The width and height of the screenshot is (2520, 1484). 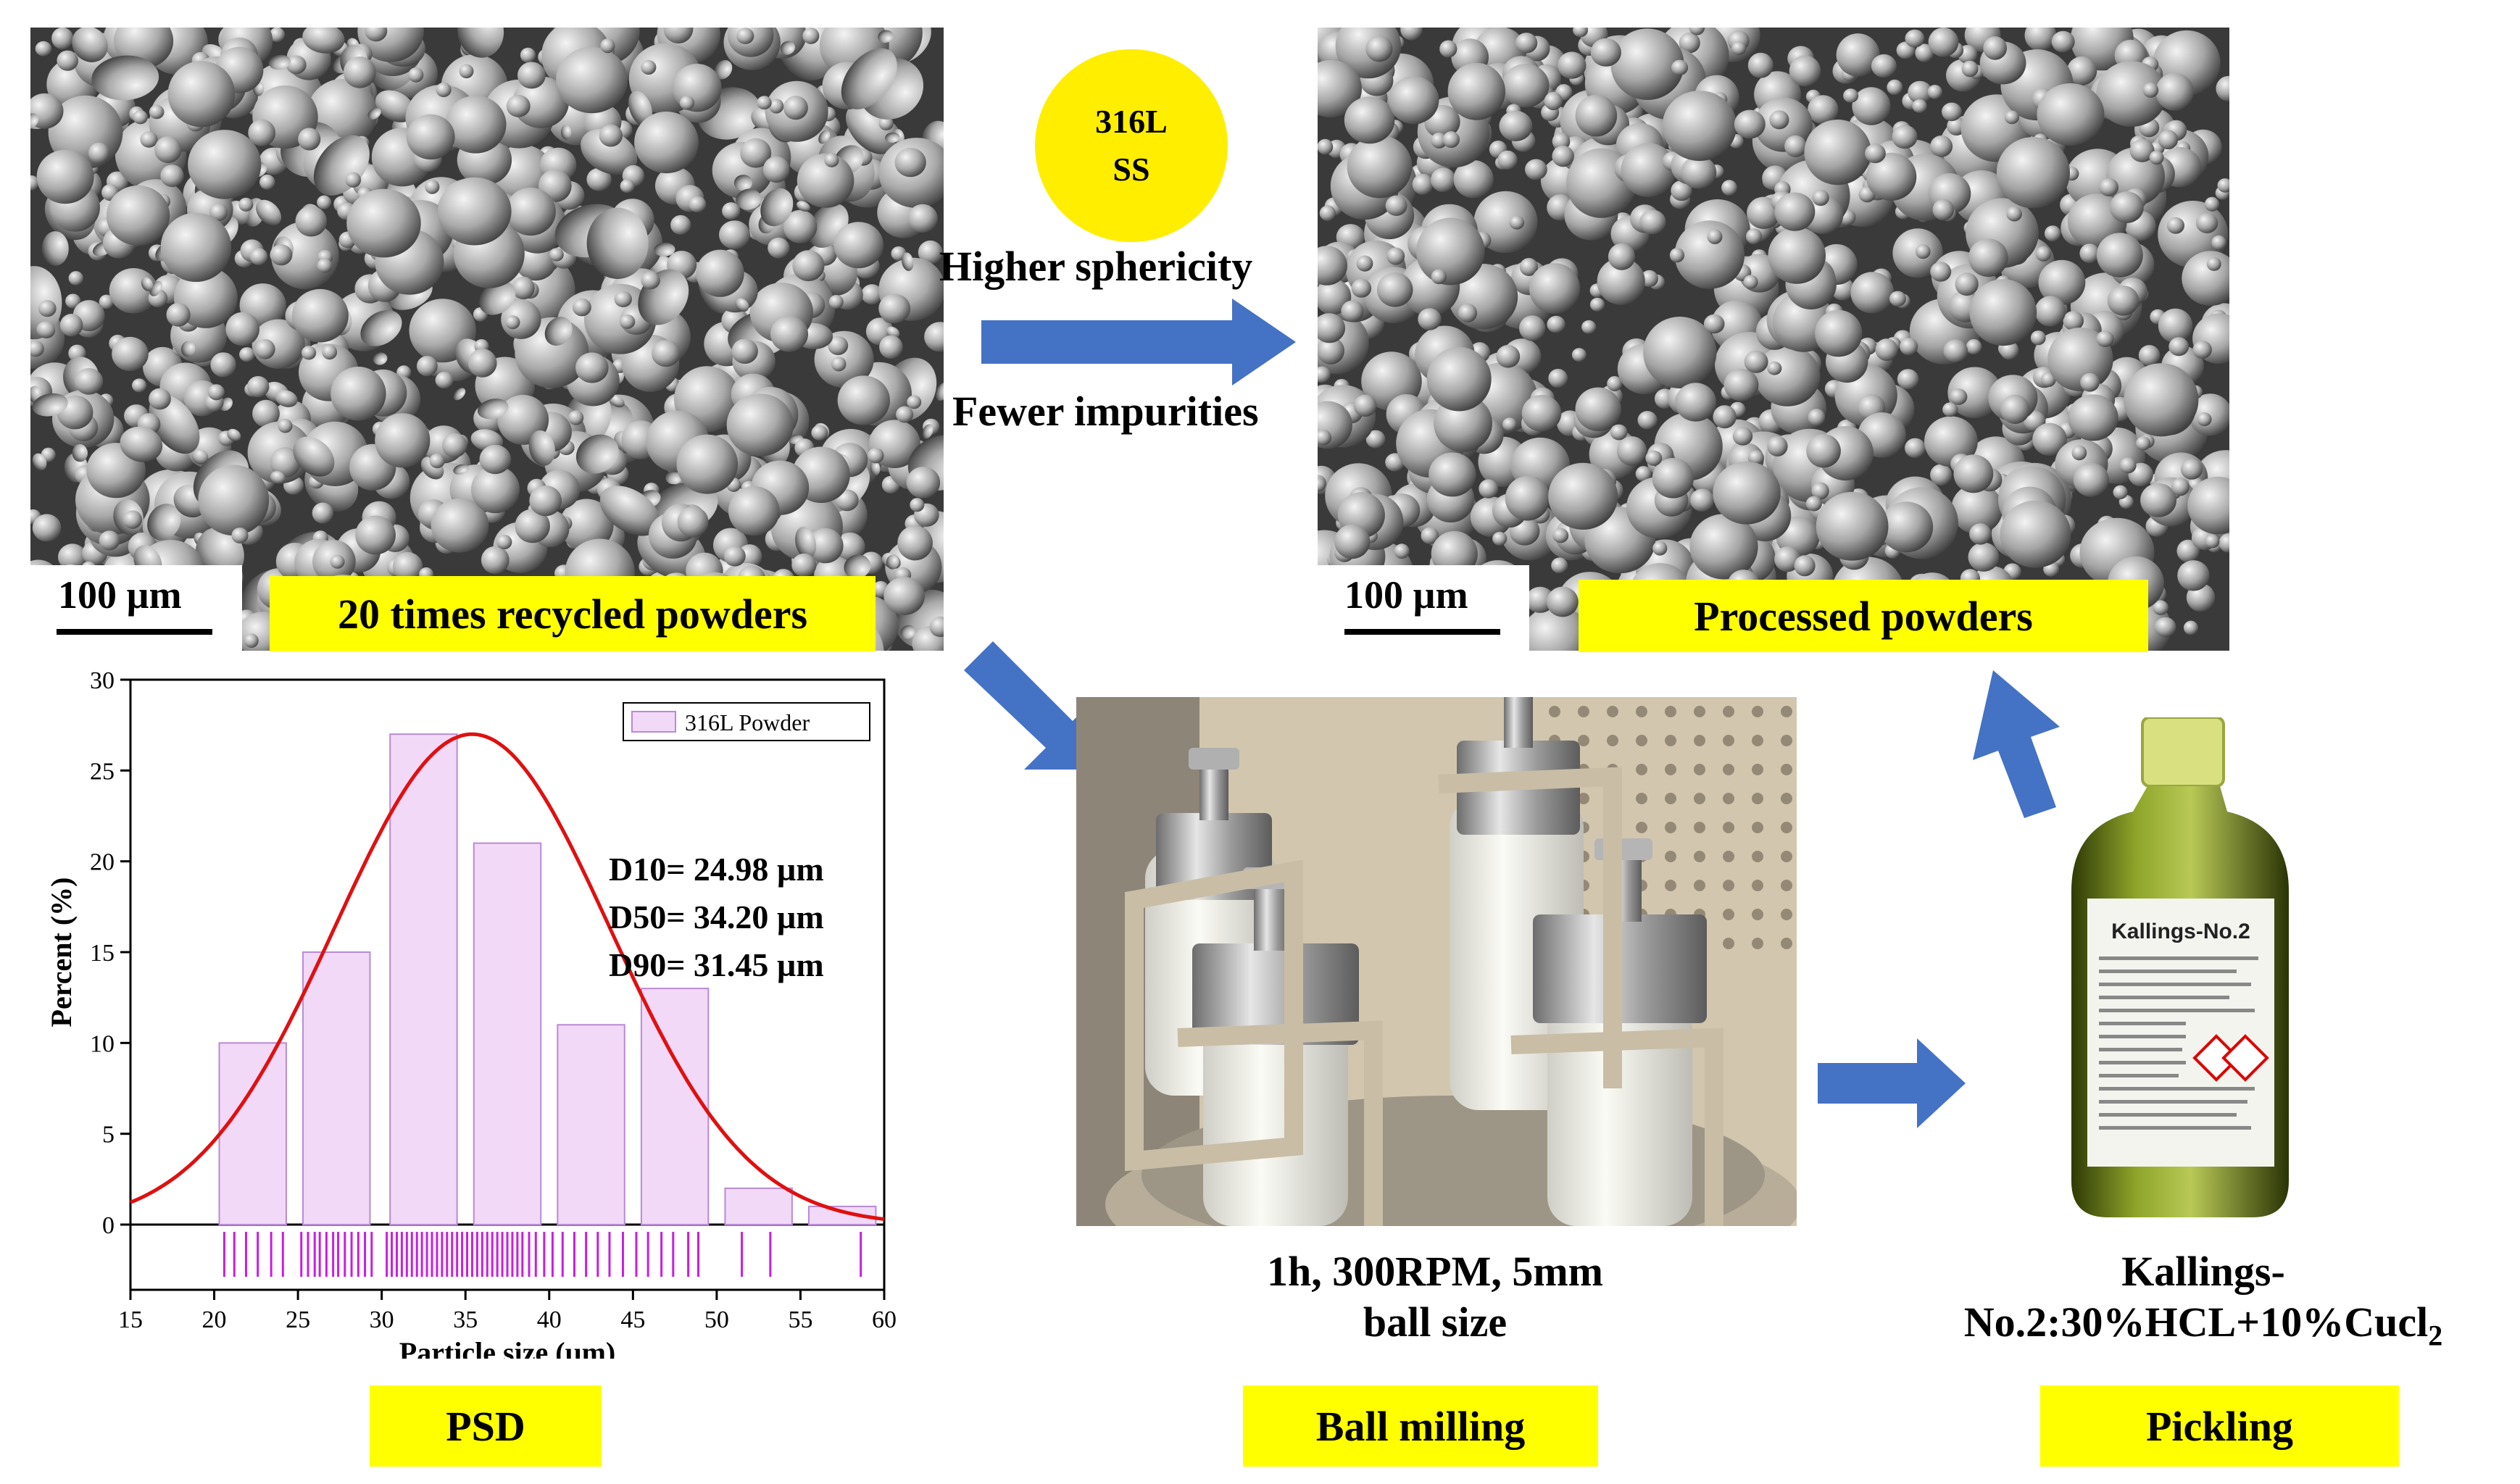 I want to click on x-tick-label: 50, so click(x=716, y=1319).